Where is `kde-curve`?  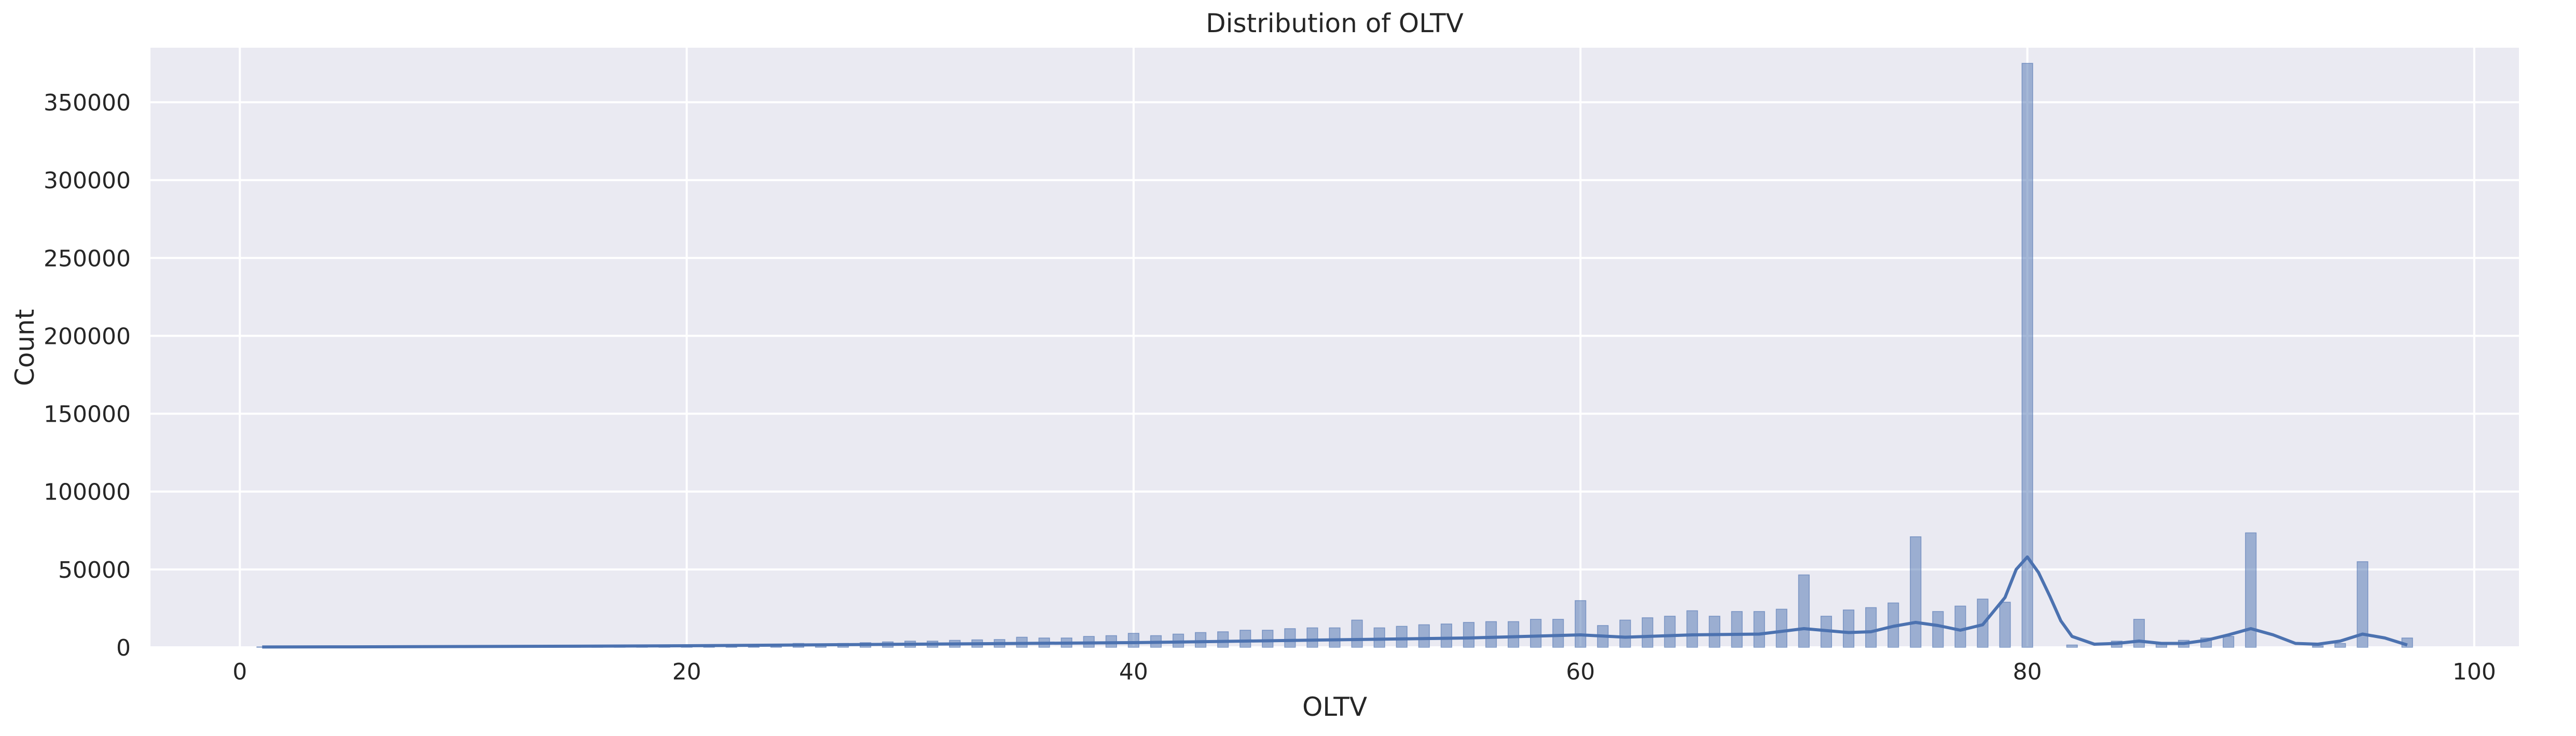 kde-curve is located at coordinates (1335, 602).